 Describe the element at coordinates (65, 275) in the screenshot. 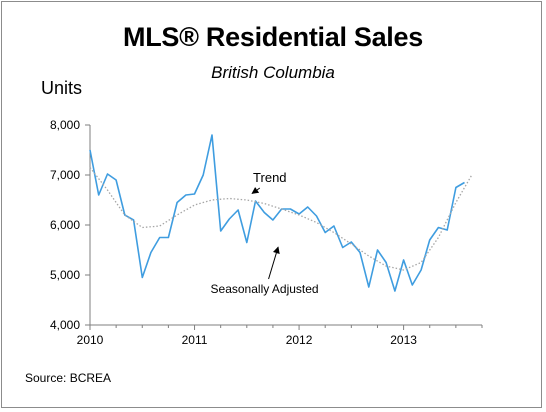

I see `y-tick-label: 5,000` at that location.